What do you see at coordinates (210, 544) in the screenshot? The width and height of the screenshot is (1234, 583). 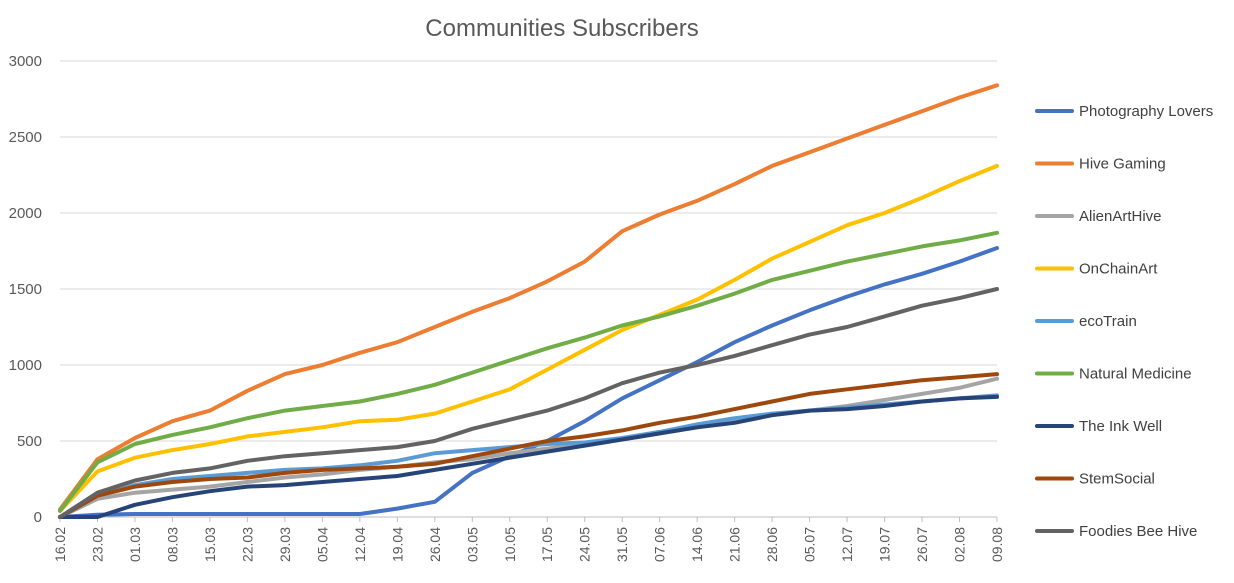 I see `x-tick-label: 15.03` at bounding box center [210, 544].